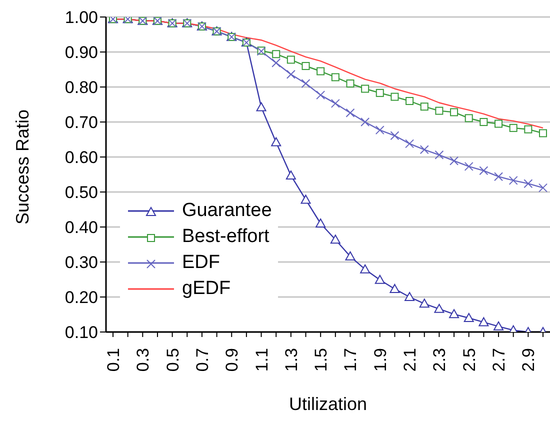 This screenshot has width=550, height=425. Describe the element at coordinates (81, 192) in the screenshot. I see `y-tick-label: 0.50` at that location.